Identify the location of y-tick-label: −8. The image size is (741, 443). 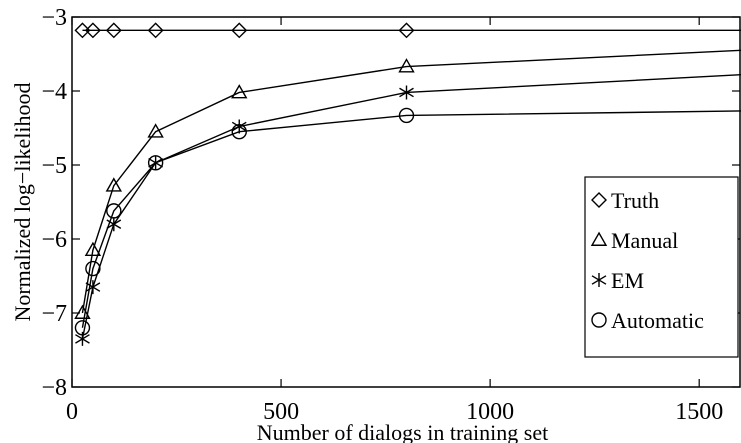
(54, 388).